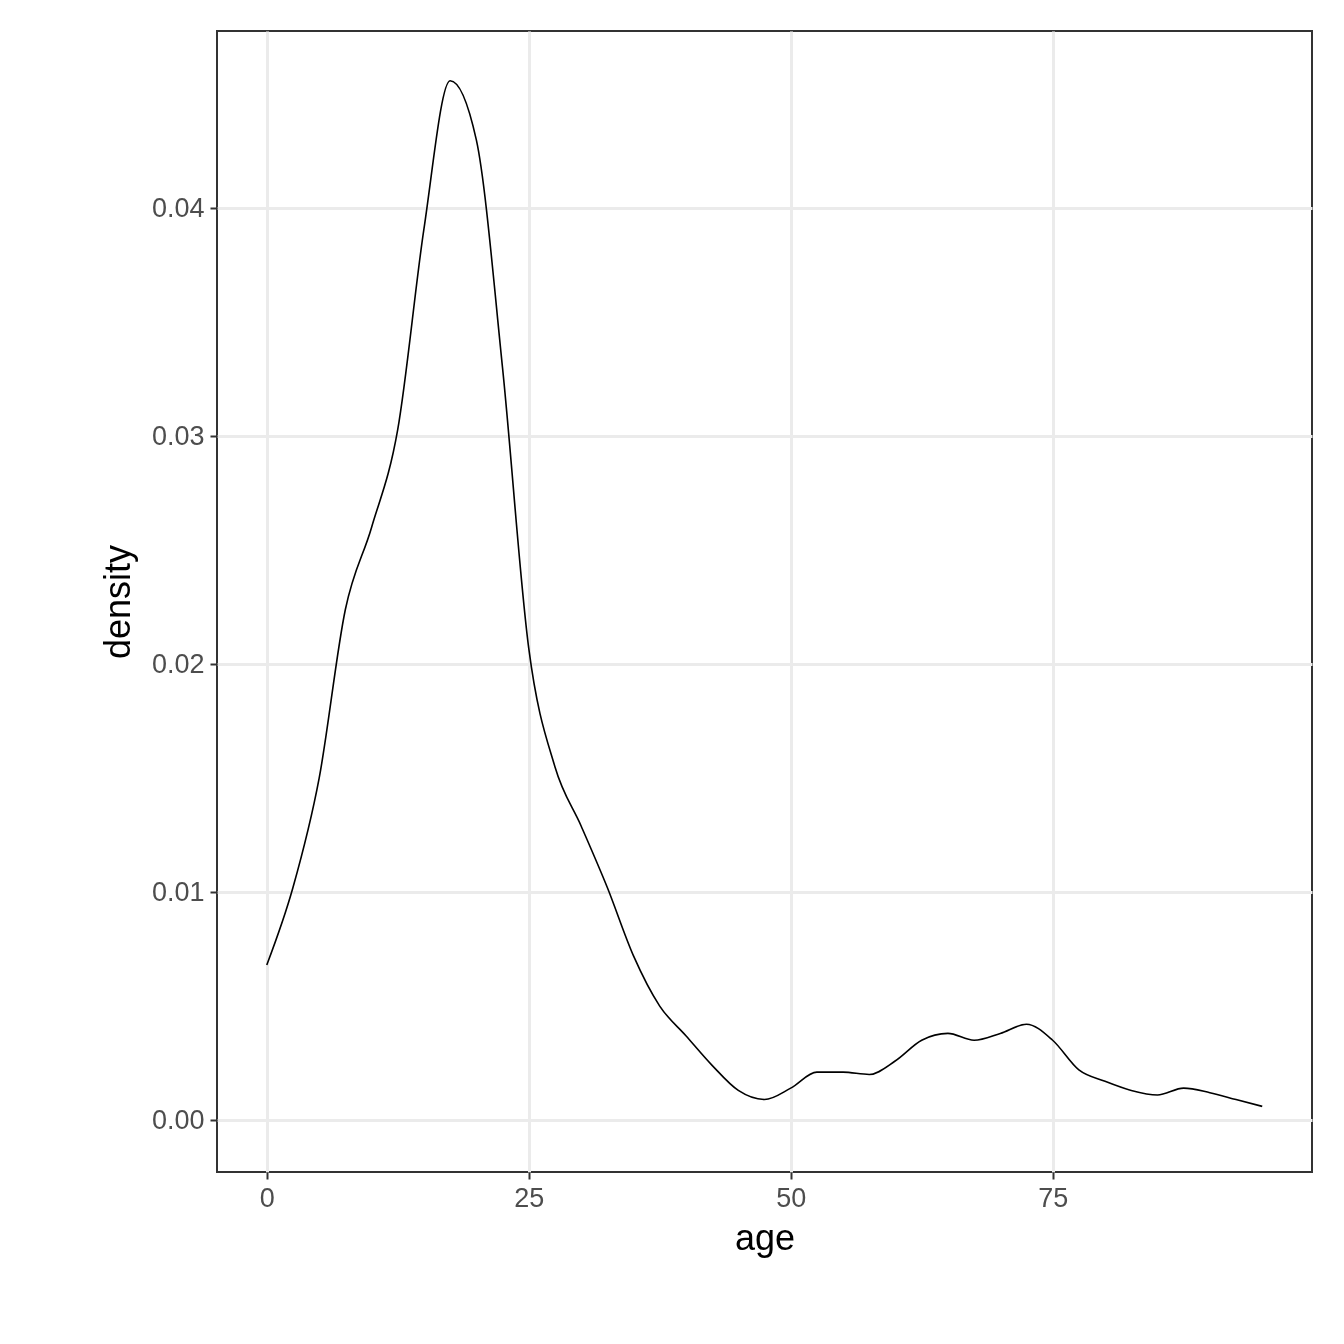 The height and width of the screenshot is (1344, 1344). Describe the element at coordinates (117, 602) in the screenshot. I see `y-axis-title: density` at that location.